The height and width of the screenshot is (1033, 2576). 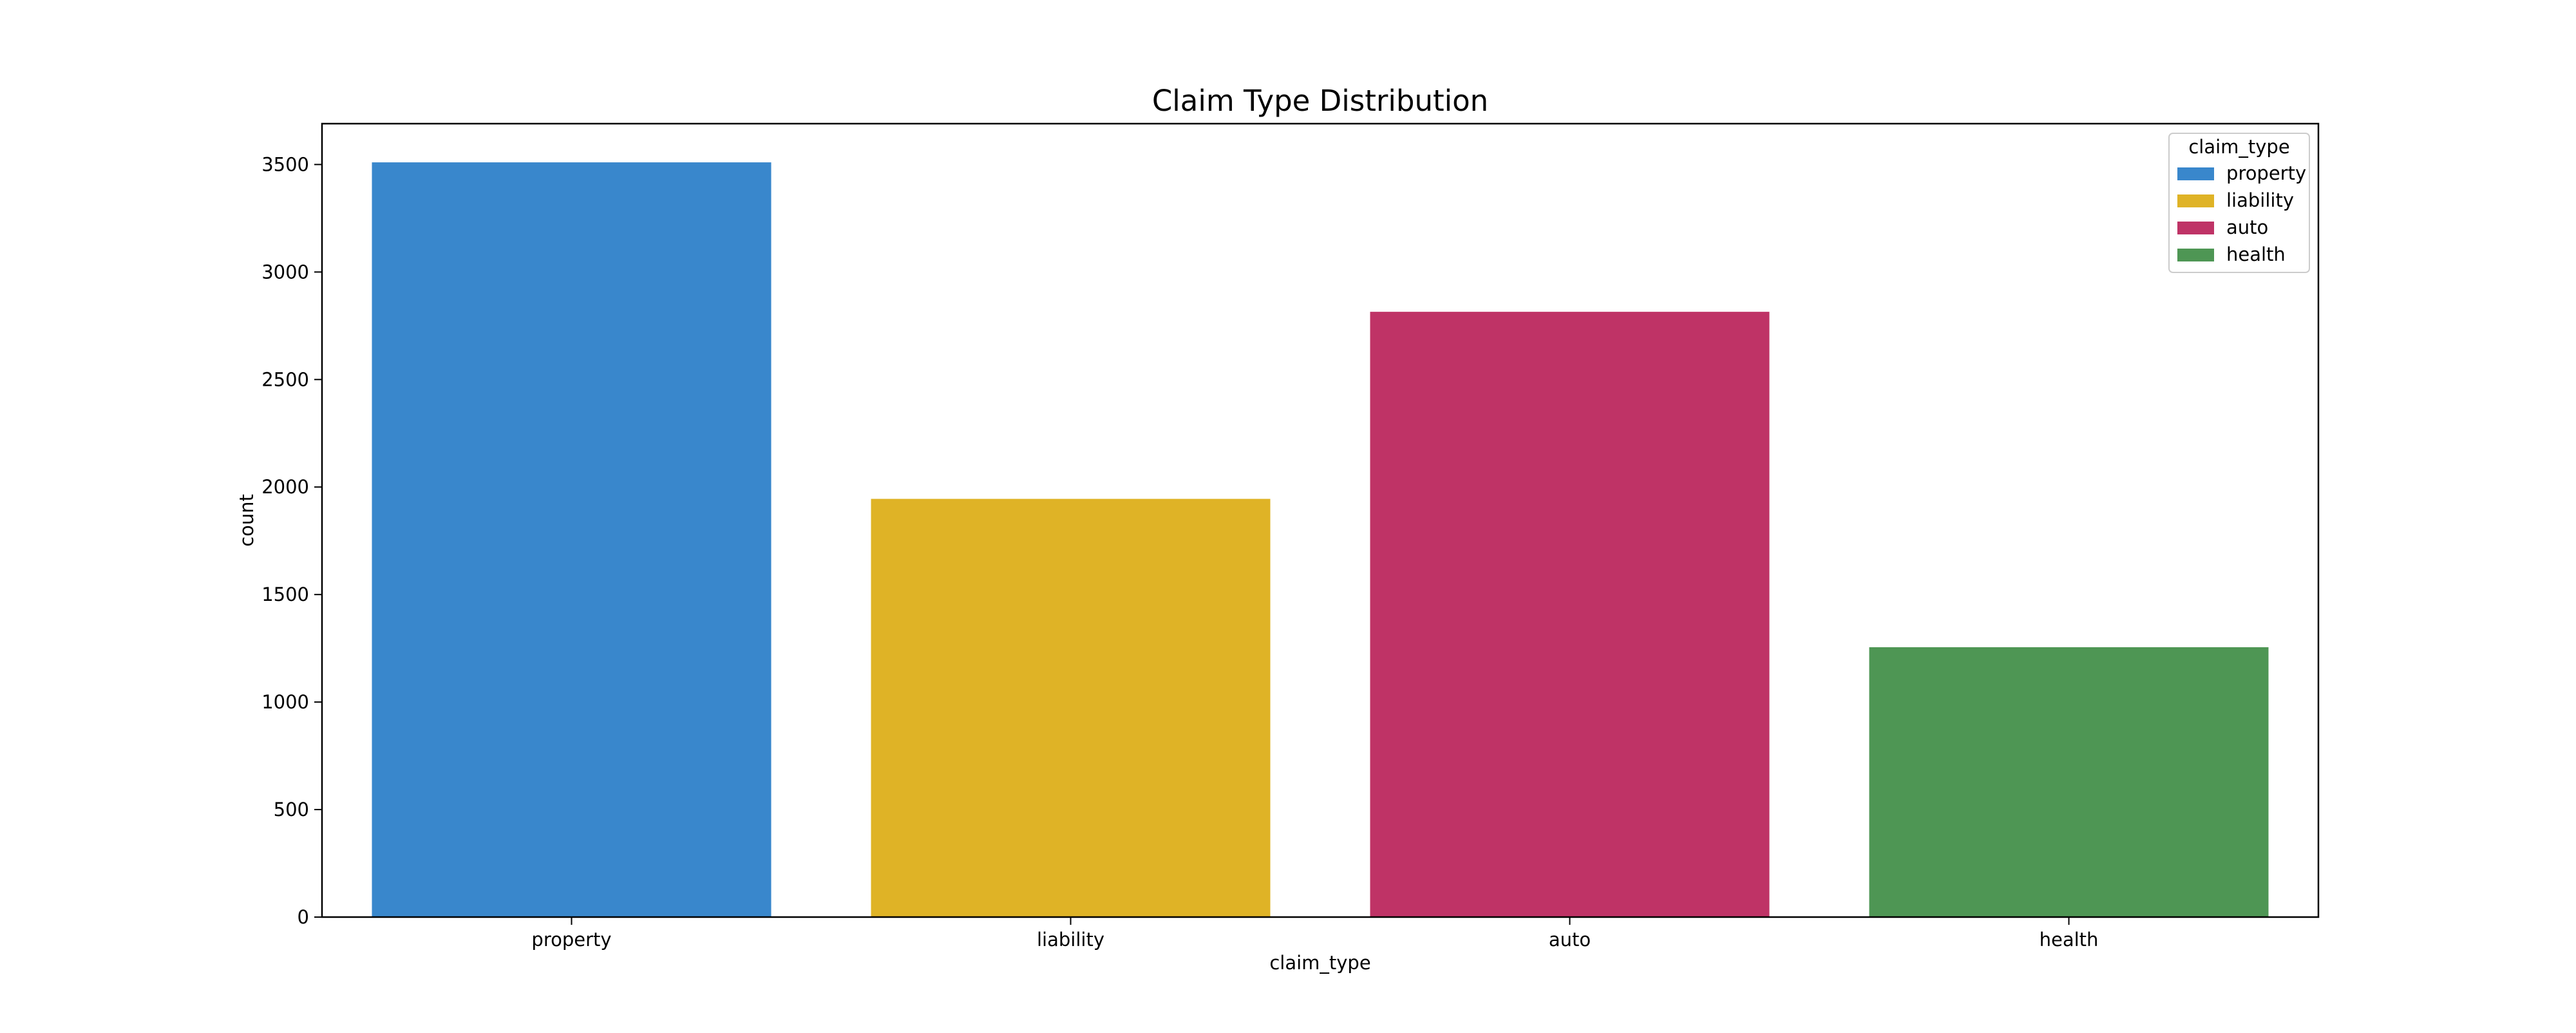 I want to click on x-axis: property liability auto health, so click(x=1315, y=934).